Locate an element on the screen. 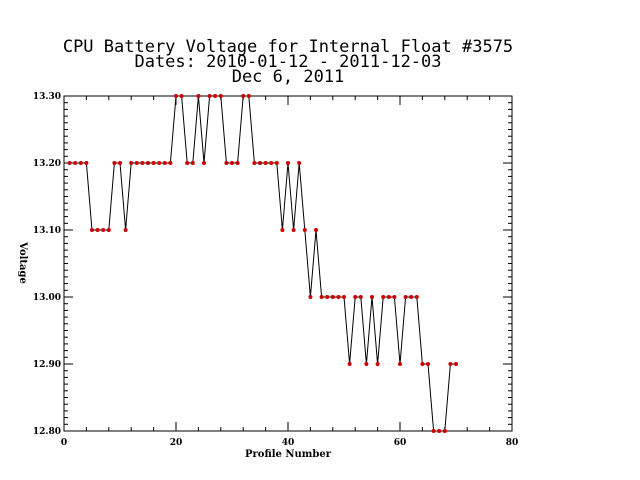  chart-title-line-3: Dec 6, 2011 is located at coordinates (288, 77).